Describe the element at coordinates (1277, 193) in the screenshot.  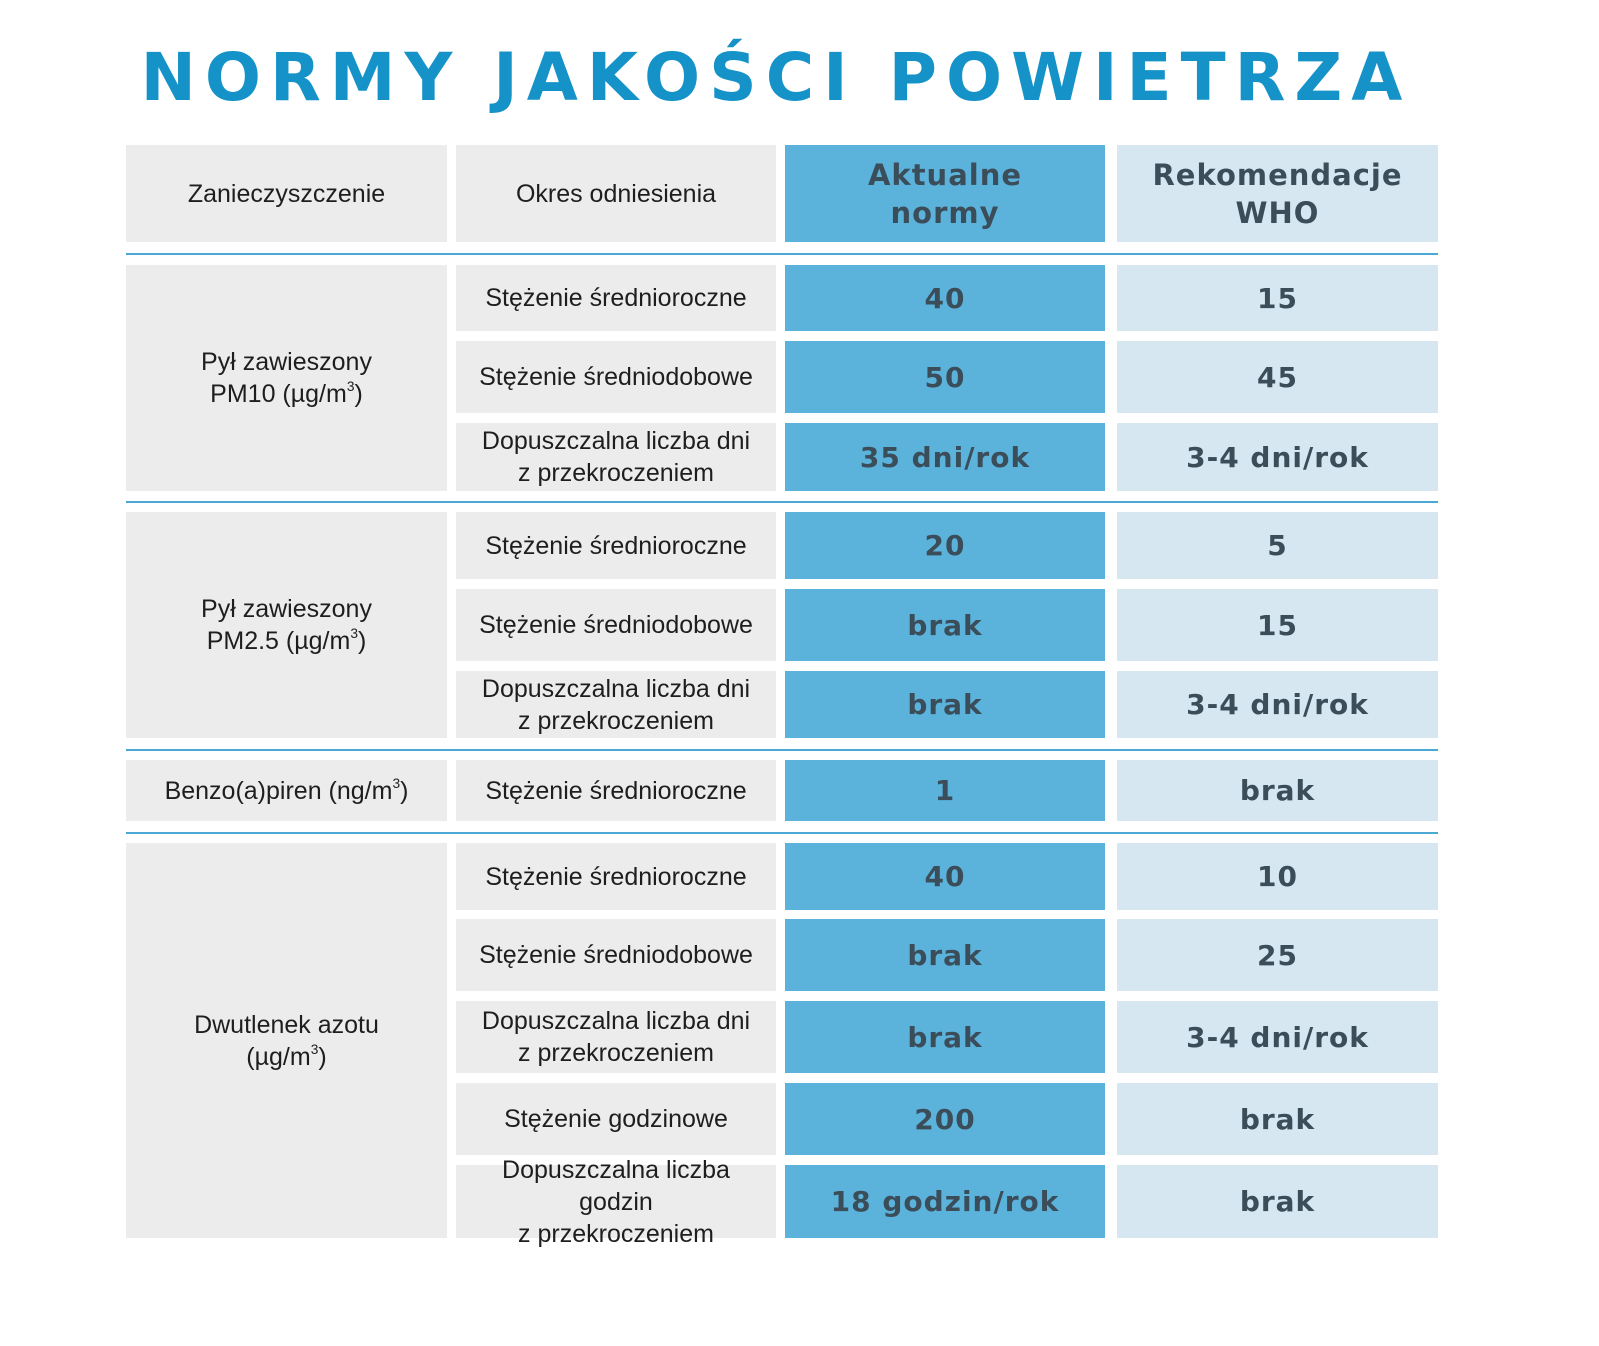
I see `header-who: Rekomendacje WHO` at that location.